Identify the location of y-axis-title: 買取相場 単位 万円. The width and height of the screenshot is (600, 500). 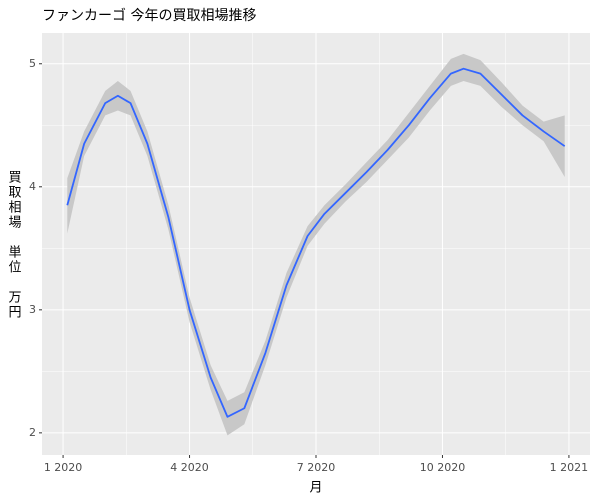
(14, 245).